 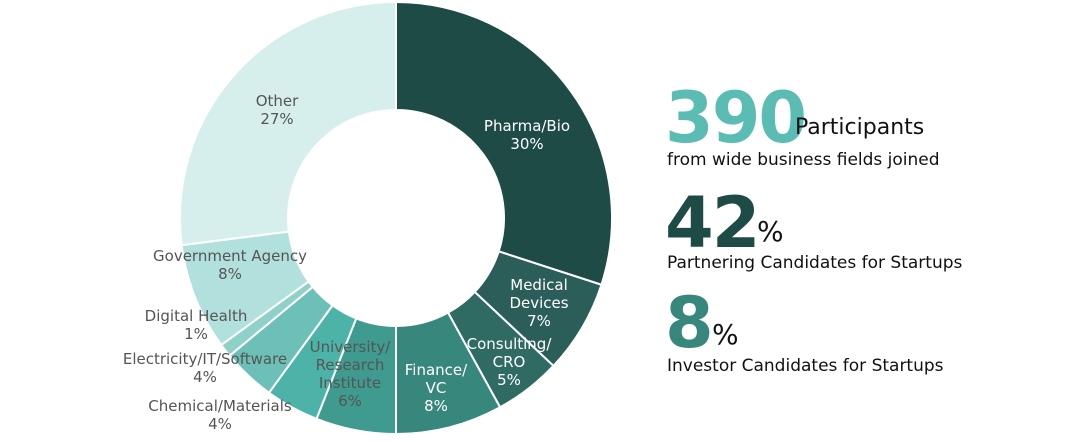 I want to click on slice-label: Medical Devices, so click(x=539, y=294).